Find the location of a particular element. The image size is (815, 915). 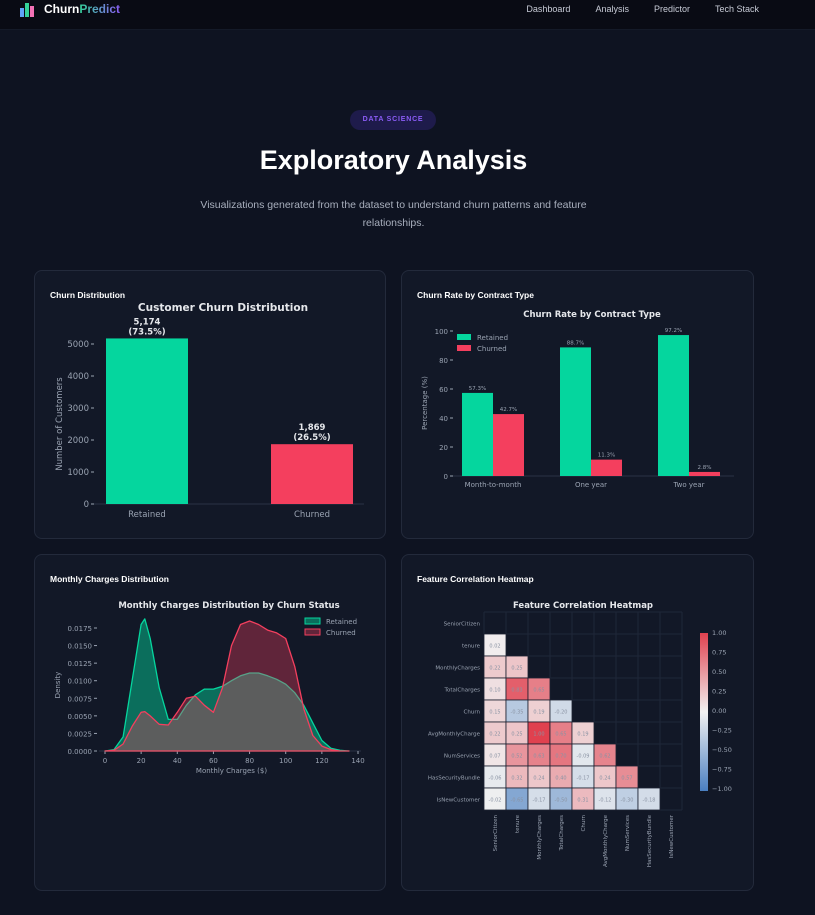

legend-label: Retained is located at coordinates (341, 622).